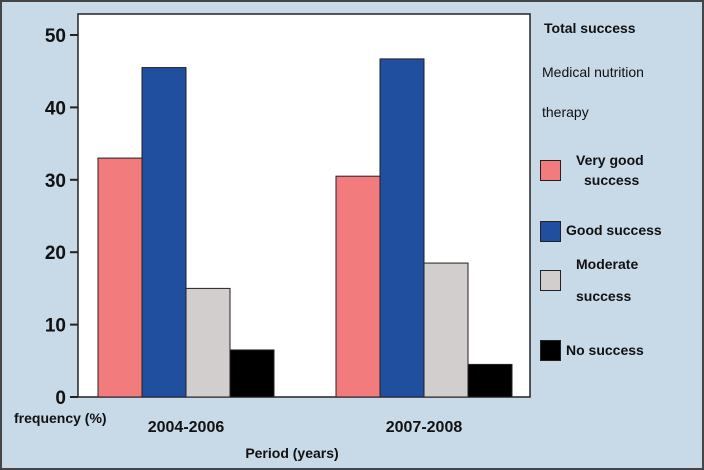 The height and width of the screenshot is (470, 704). What do you see at coordinates (358, 286) in the screenshot?
I see `bar-2007-2008-very-good-success` at bounding box center [358, 286].